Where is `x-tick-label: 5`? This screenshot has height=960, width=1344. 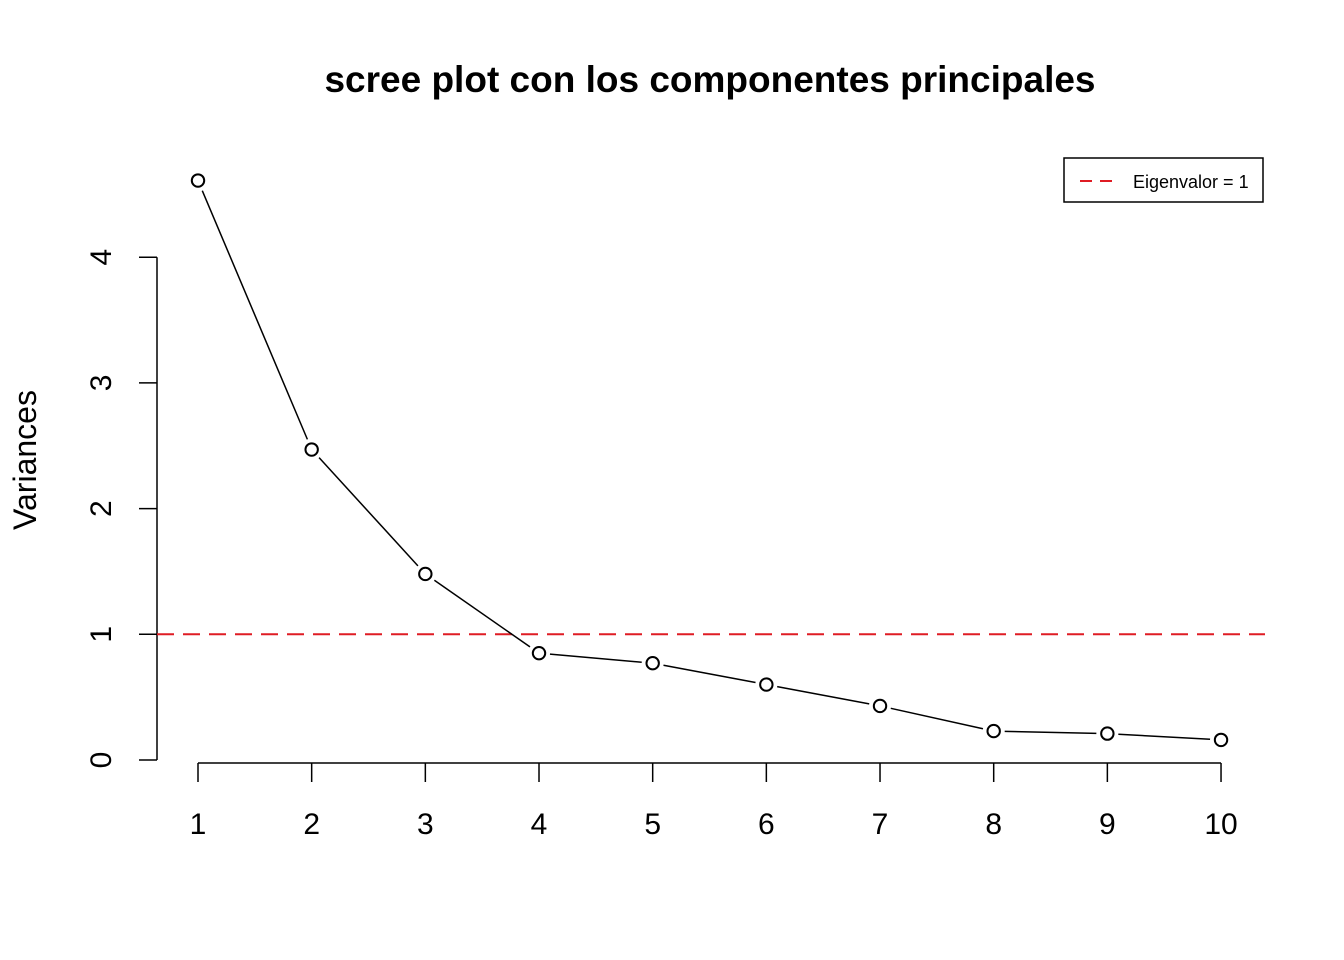
x-tick-label: 5 is located at coordinates (652, 824).